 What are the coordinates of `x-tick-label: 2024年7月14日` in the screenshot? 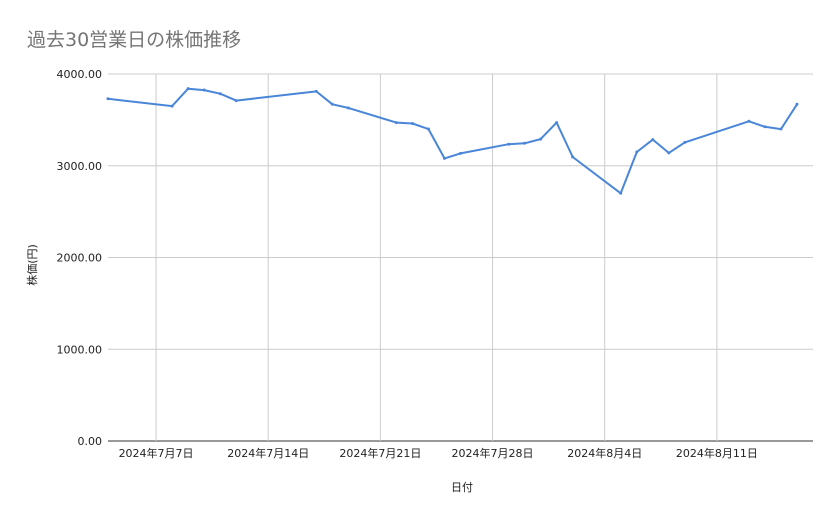 It's located at (268, 453).